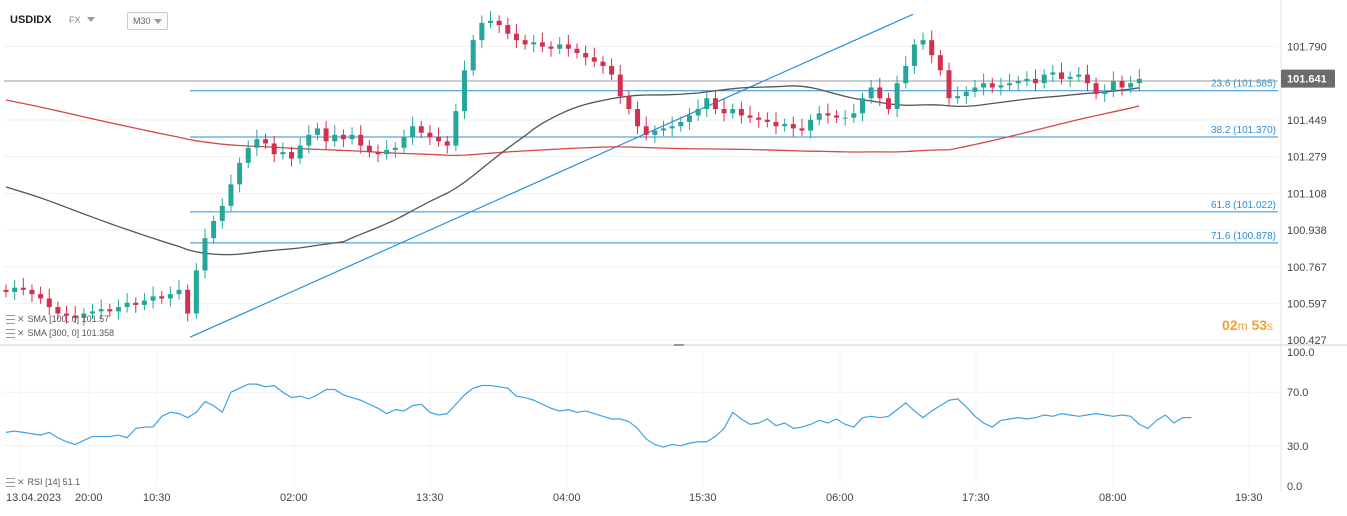 The image size is (1347, 516). Describe the element at coordinates (572, 127) in the screenshot. I see `sma-300-line` at that location.